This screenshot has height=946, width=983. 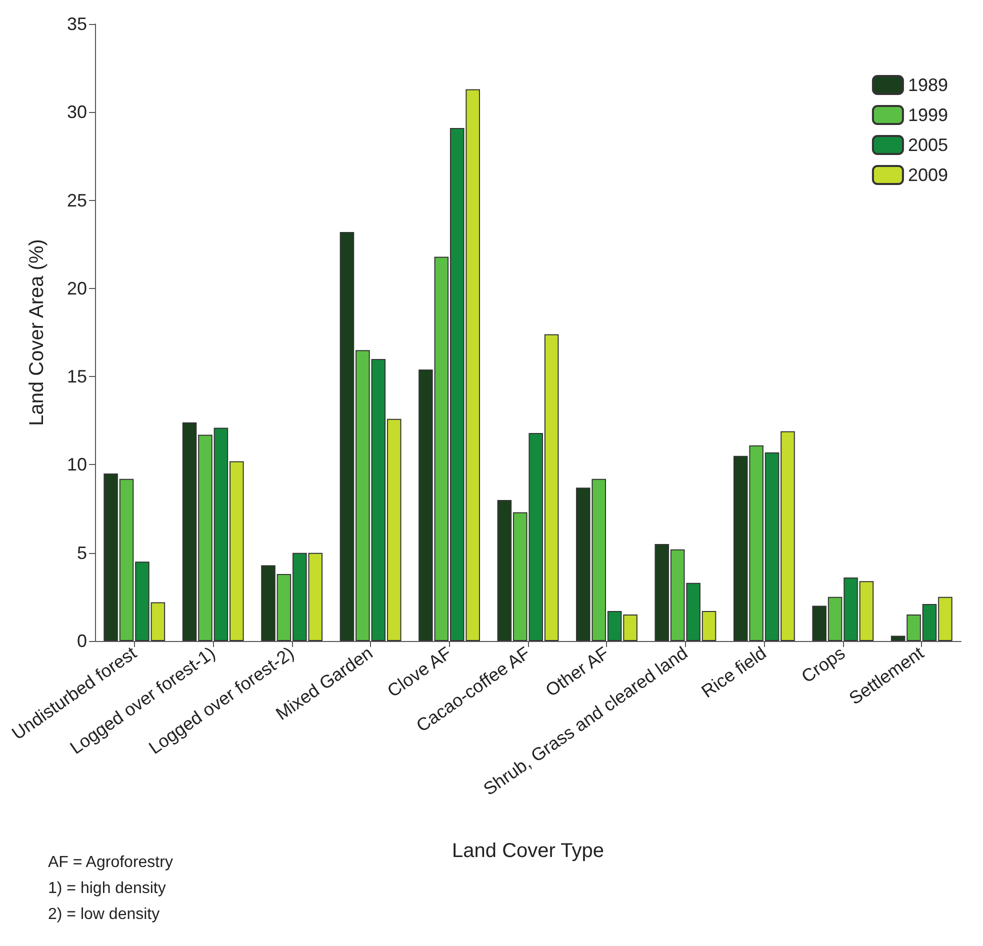 I want to click on legend-label: 1999, so click(x=928, y=115).